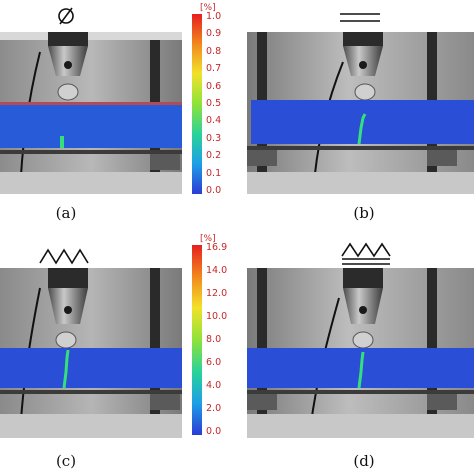  I want to click on colorbar-tick-label: 16.9, so click(217, 247).